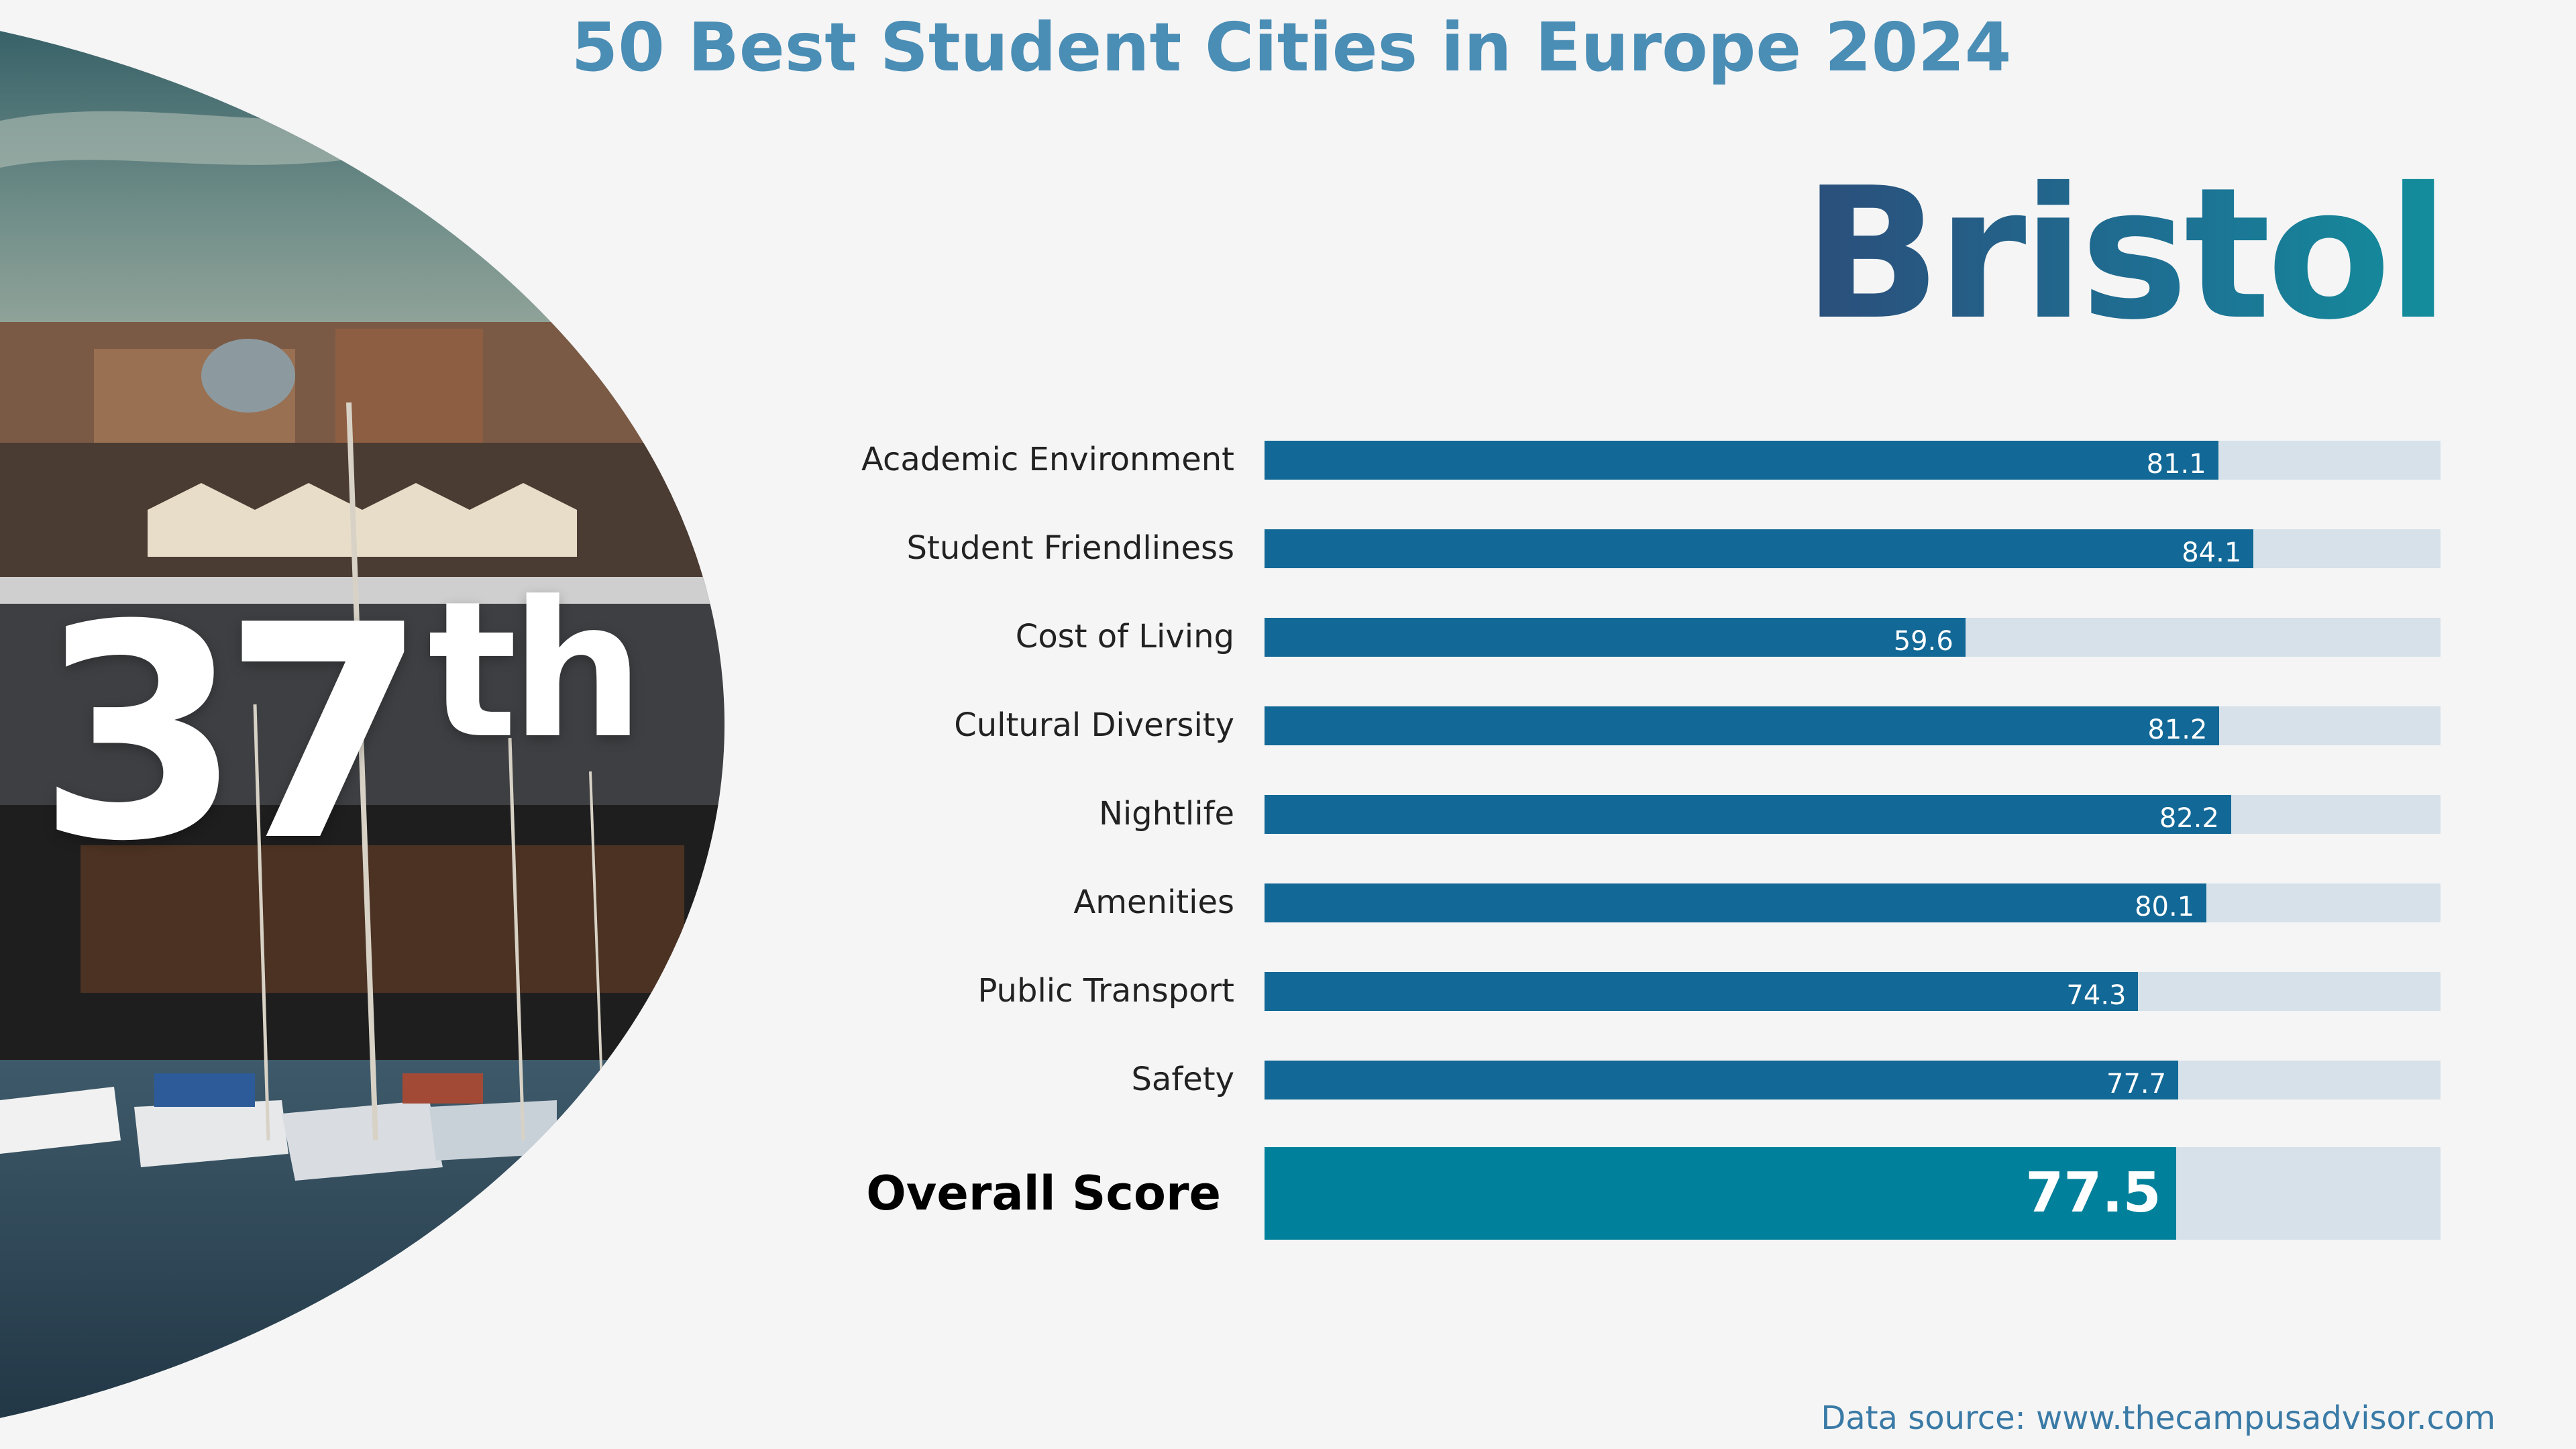 This screenshot has width=2576, height=1449. What do you see at coordinates (2096, 995) in the screenshot?
I see `bar-value-label: 74.3` at bounding box center [2096, 995].